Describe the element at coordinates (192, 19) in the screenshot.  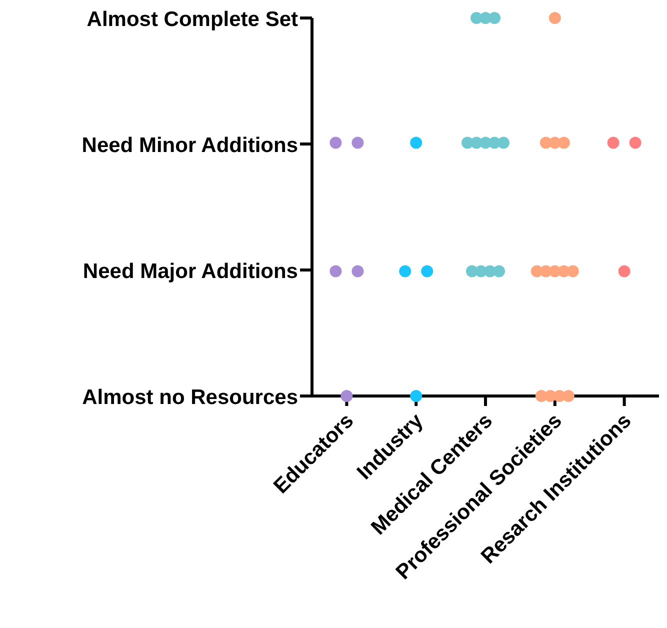
I see `text: Almost Complete Set` at that location.